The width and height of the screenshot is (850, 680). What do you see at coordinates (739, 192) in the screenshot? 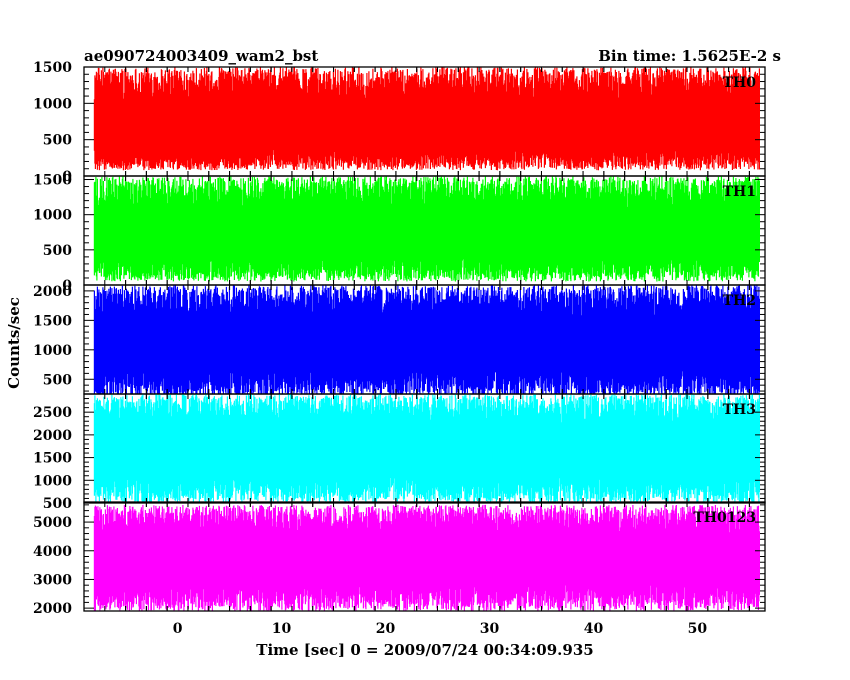
I see `panel-label-th1: TH1` at bounding box center [739, 192].